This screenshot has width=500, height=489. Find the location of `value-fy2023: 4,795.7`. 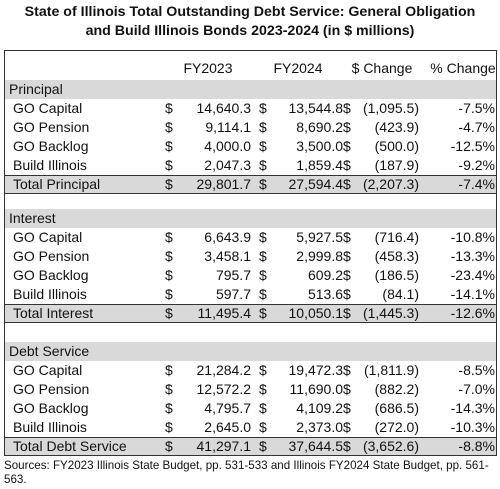

value-fy2023: 4,795.7 is located at coordinates (227, 408).